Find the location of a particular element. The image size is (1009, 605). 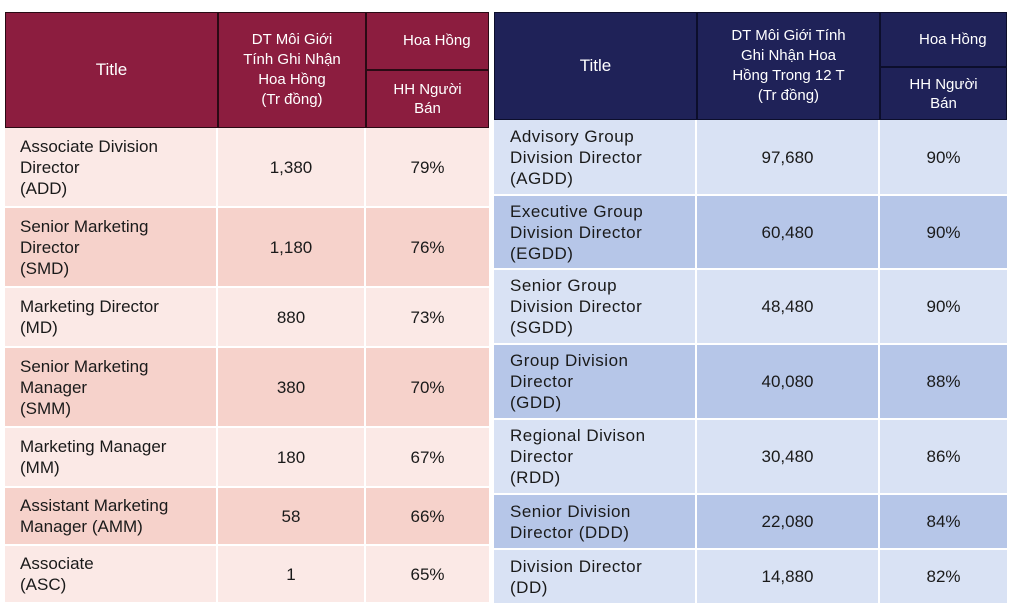

header-revenue-line: Hồng Trong 12 T is located at coordinates (788, 75).